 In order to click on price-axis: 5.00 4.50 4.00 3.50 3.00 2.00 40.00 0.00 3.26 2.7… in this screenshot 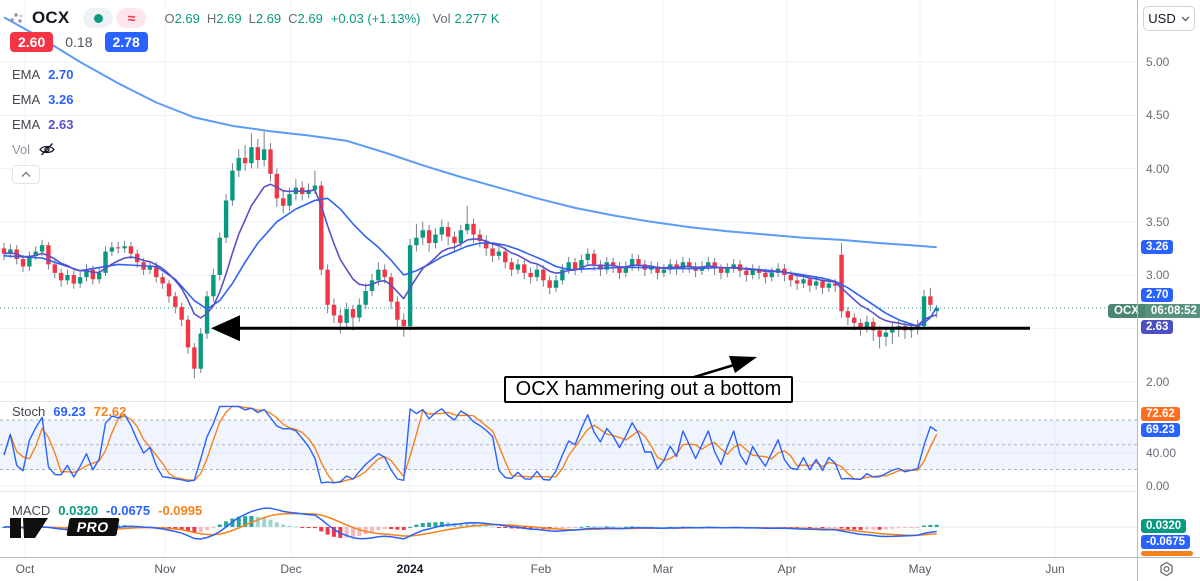, I will do `click(1154, 278)`.